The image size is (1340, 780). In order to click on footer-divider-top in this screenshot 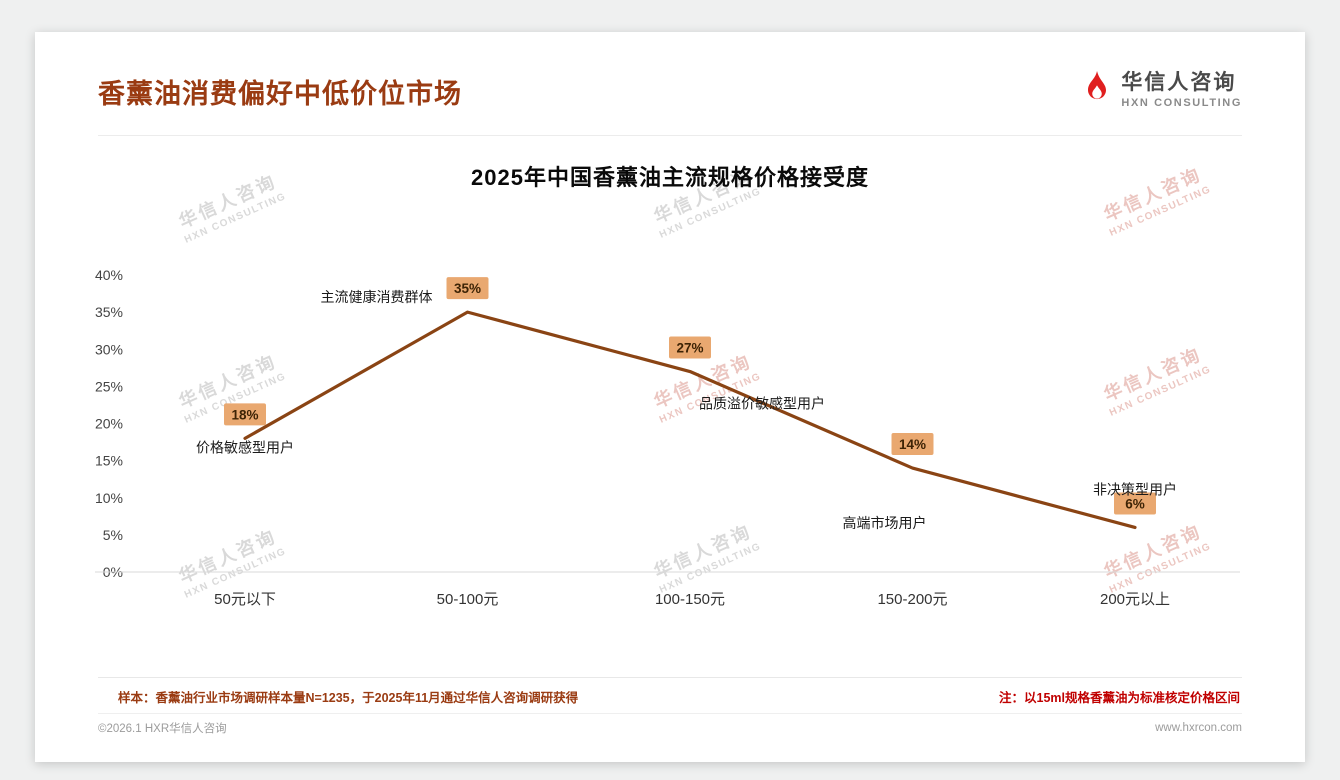, I will do `click(670, 677)`.